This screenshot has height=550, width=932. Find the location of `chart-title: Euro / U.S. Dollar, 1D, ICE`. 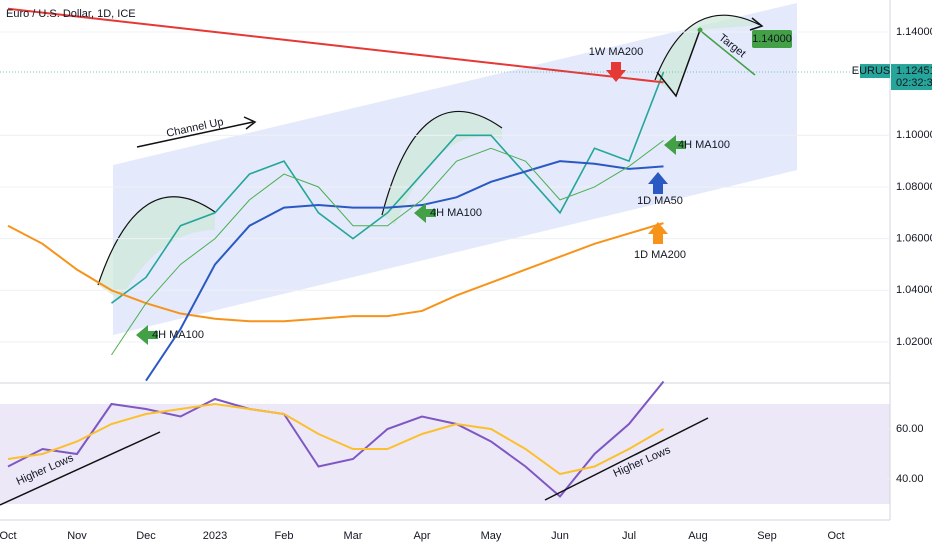

chart-title: Euro / U.S. Dollar, 1D, ICE is located at coordinates (71, 14).